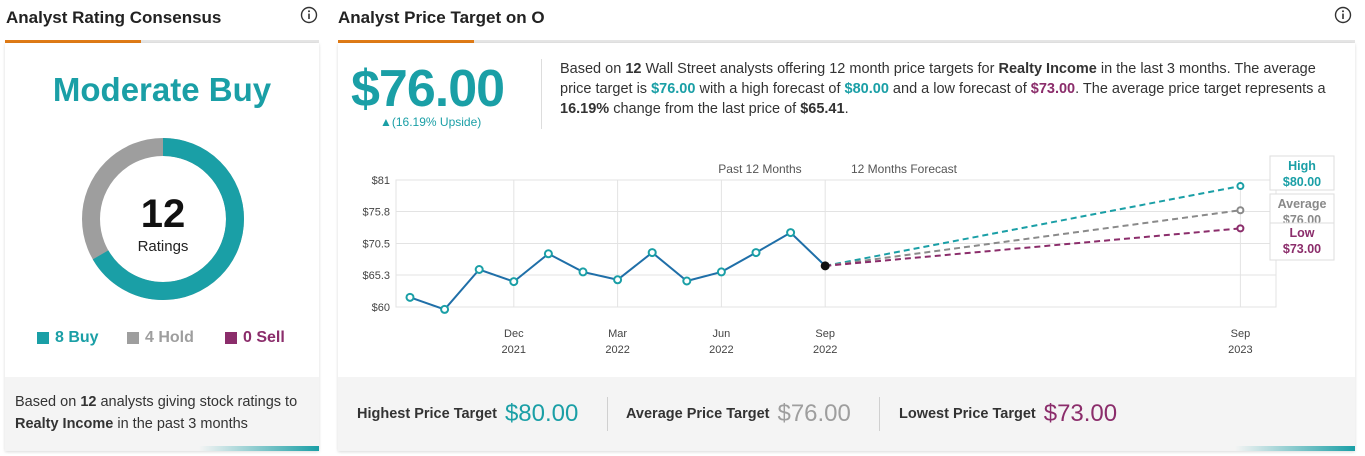 The height and width of the screenshot is (456, 1365). What do you see at coordinates (427, 414) in the screenshot?
I see `highest-label: Highest Price Target` at bounding box center [427, 414].